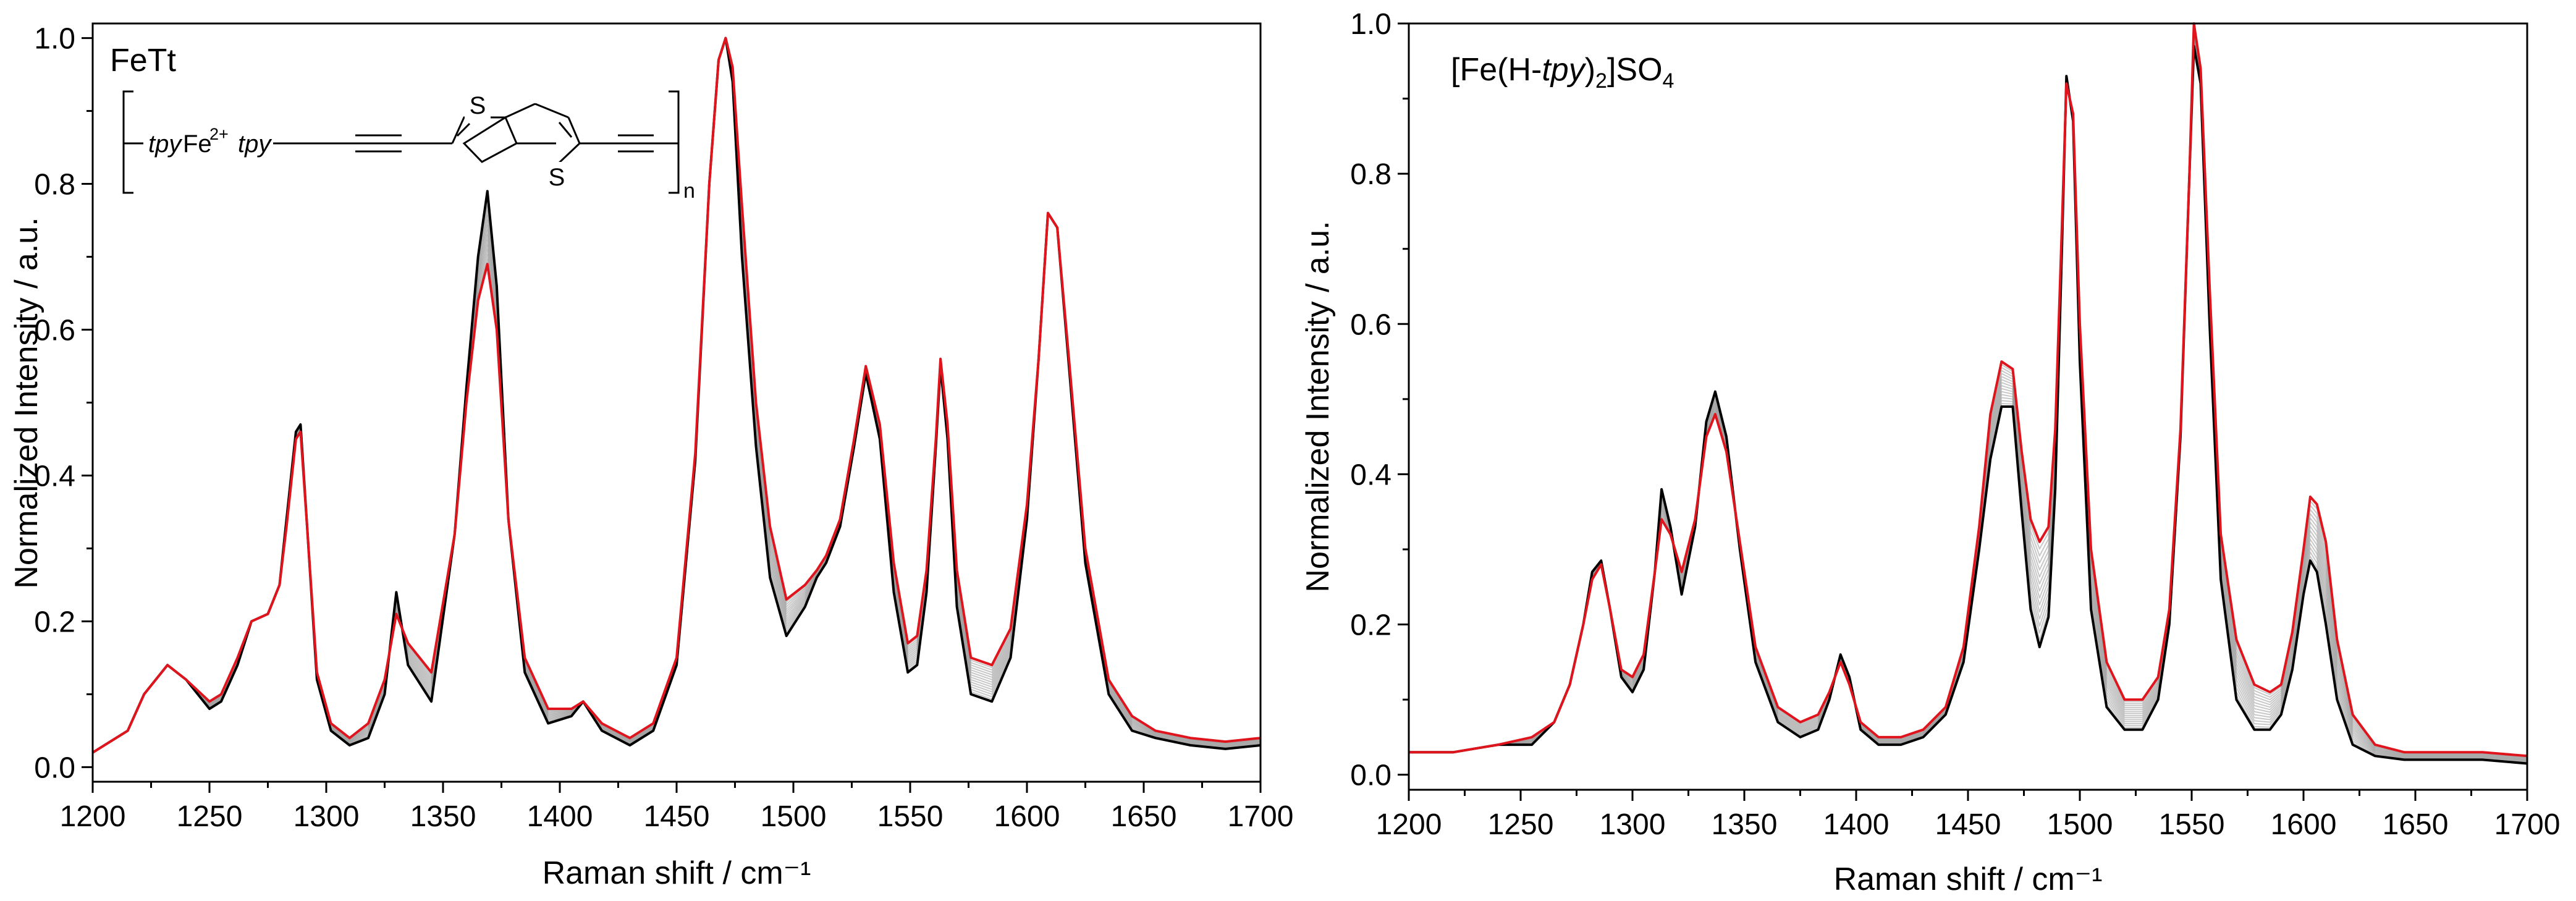 This screenshot has width=2576, height=901. I want to click on tpy-right-label: tpy, so click(255, 144).